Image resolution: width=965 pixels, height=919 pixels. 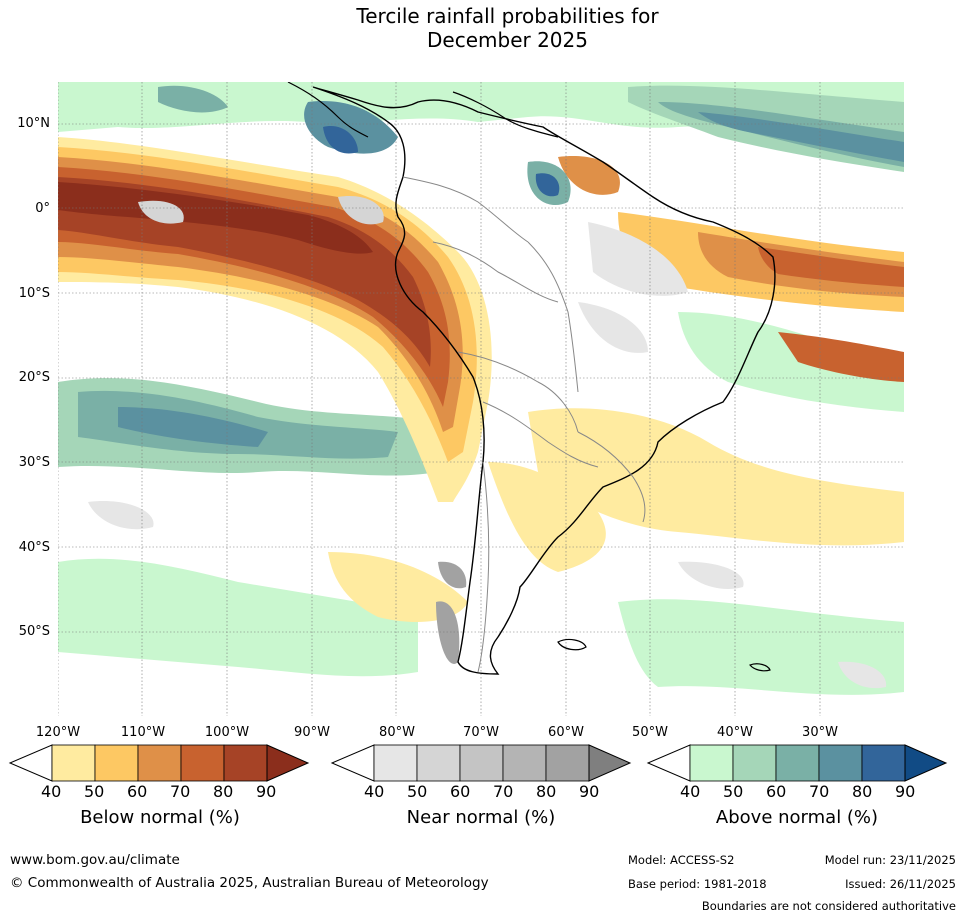 What do you see at coordinates (650, 732) in the screenshot?
I see `lon-label-50w: 50°W` at bounding box center [650, 732].